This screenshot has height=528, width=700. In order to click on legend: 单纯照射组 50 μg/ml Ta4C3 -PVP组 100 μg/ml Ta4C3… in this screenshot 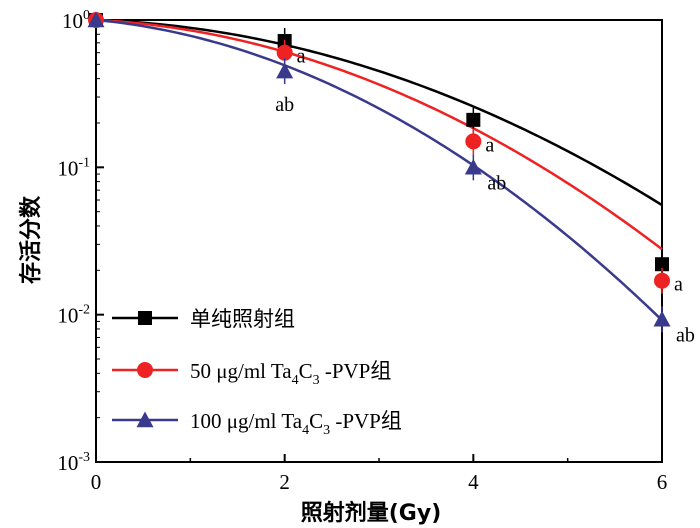, I will do `click(257, 372)`.